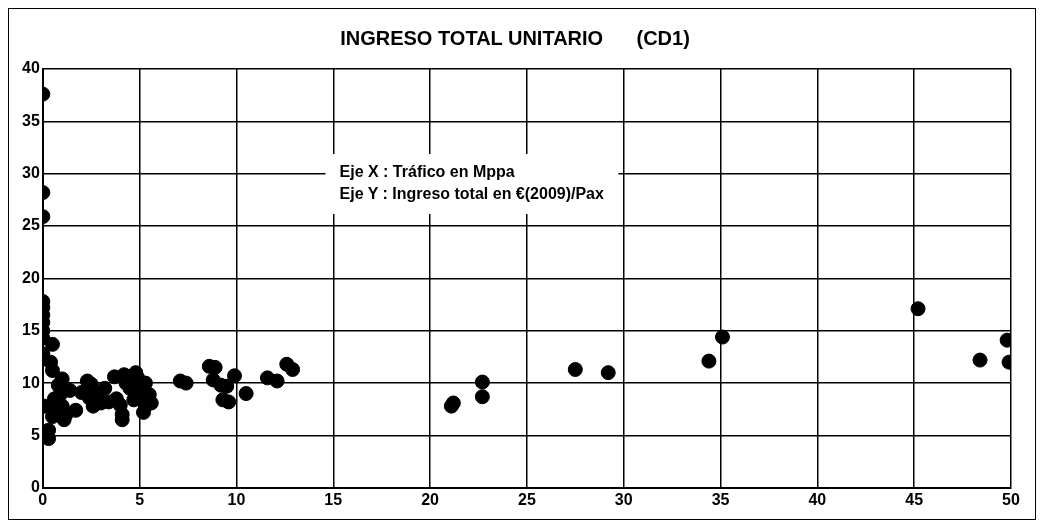  What do you see at coordinates (430, 499) in the screenshot?
I see `x-tick-label: 20` at bounding box center [430, 499].